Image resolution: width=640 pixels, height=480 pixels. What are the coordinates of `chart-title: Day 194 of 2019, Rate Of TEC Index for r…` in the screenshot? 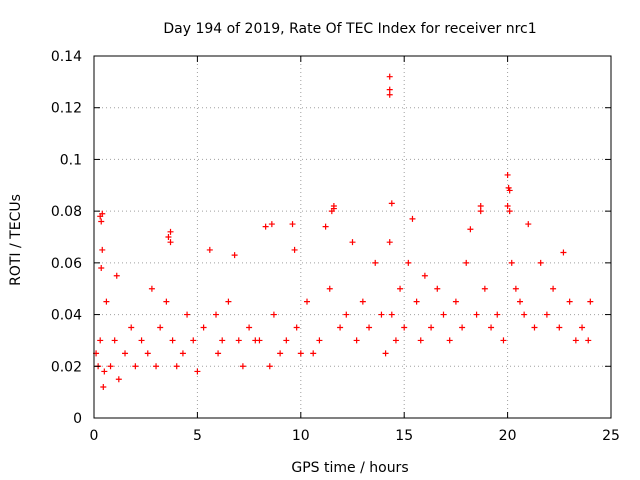 It's located at (349, 29).